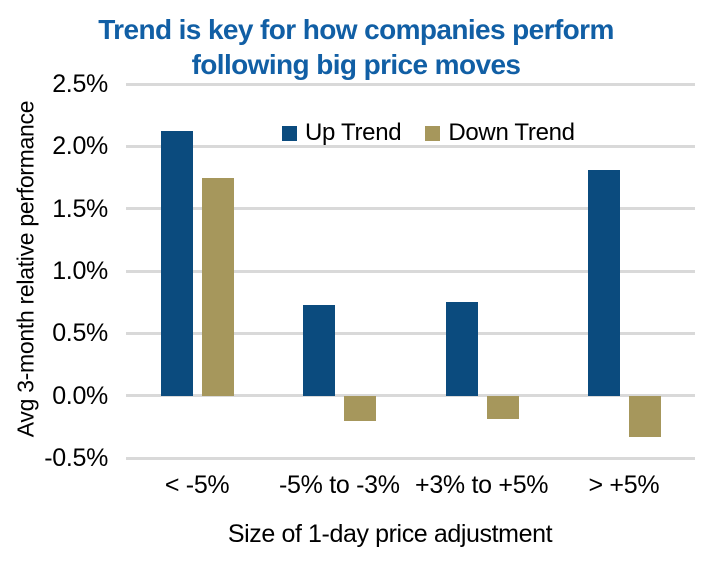 The width and height of the screenshot is (728, 574). Describe the element at coordinates (80, 395) in the screenshot. I see `y-axis-tick-label: 0.0%` at that location.